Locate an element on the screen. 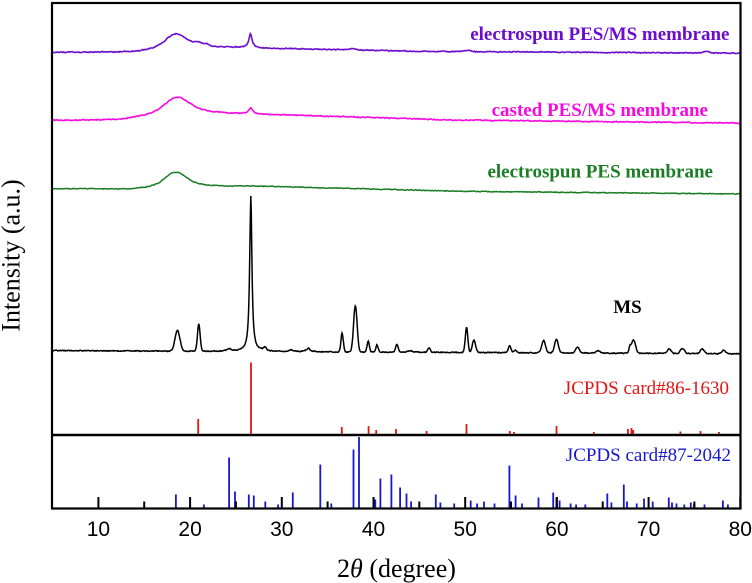  svg-text: Intensity (a.u.) is located at coordinates (13, 255).